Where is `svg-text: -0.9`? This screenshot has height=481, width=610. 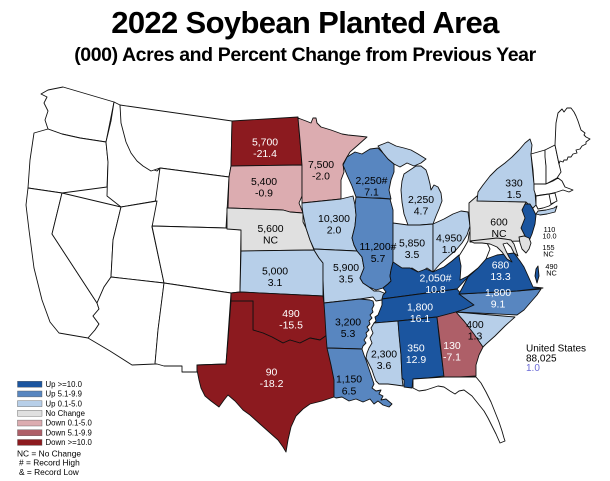
svg-text: -0.9 is located at coordinates (264, 194).